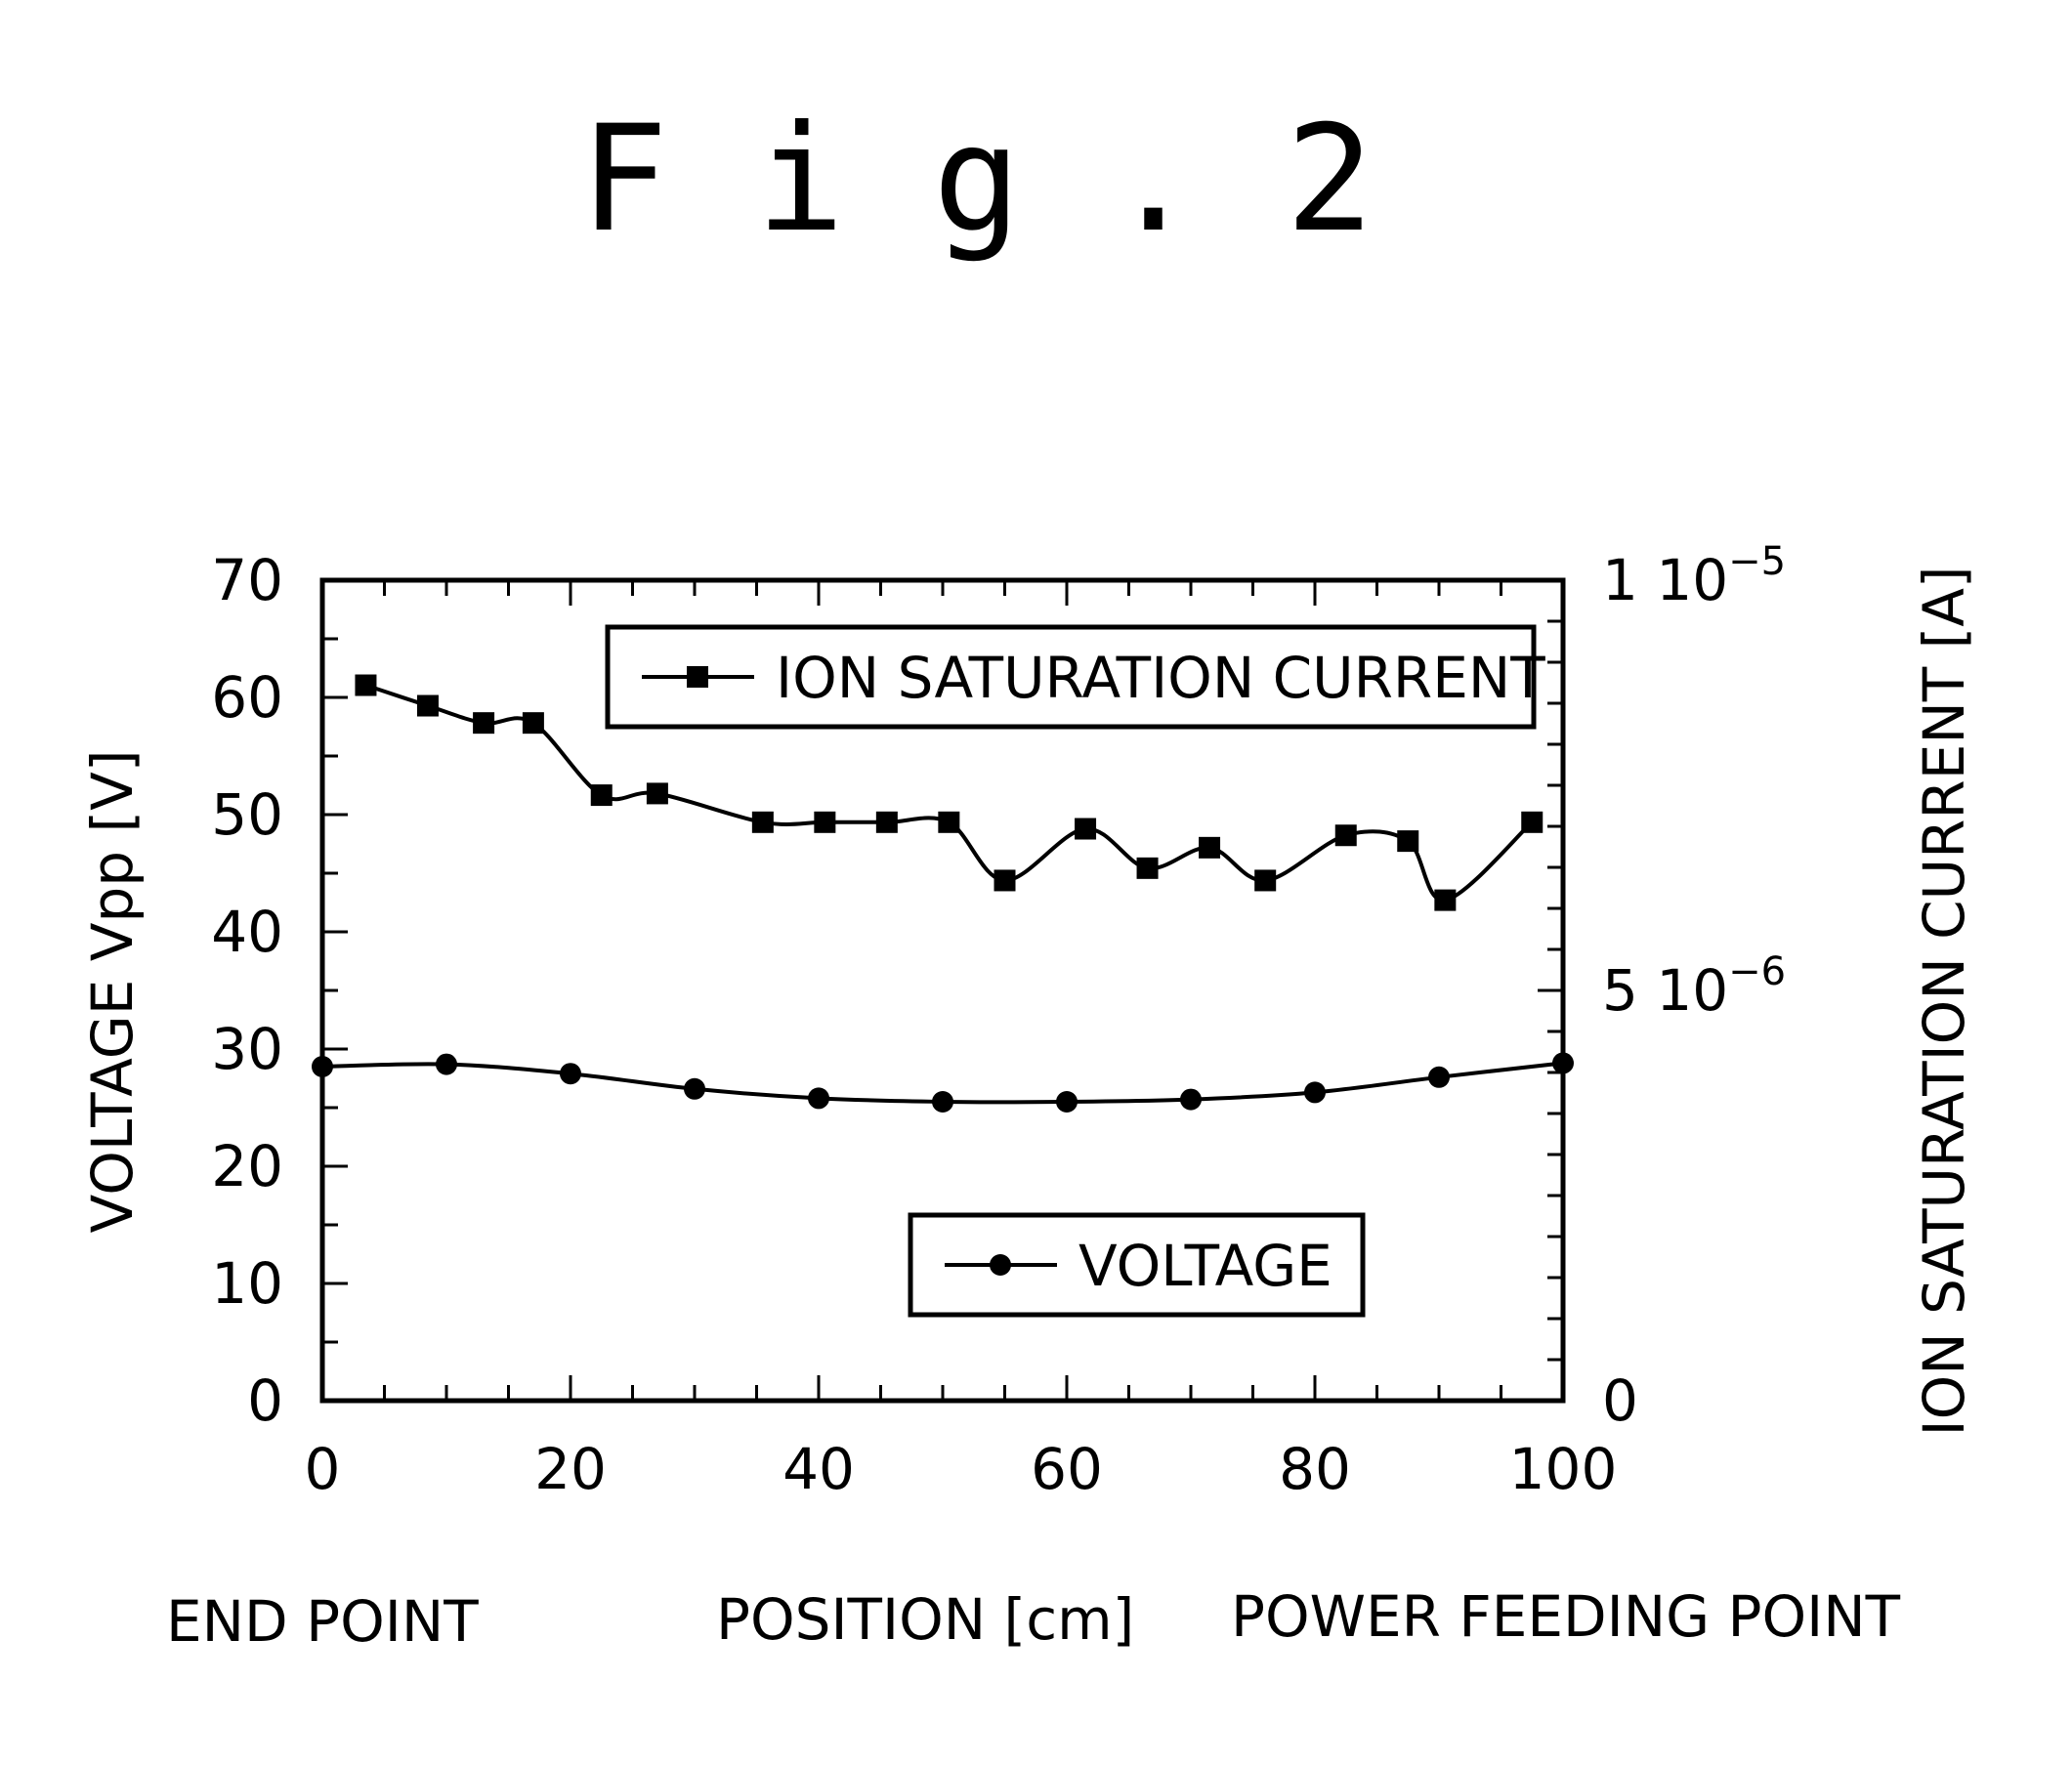 This screenshot has width=2072, height=1765. Describe the element at coordinates (925, 1620) in the screenshot. I see `x-axis-label: POSITION [cm]` at that location.